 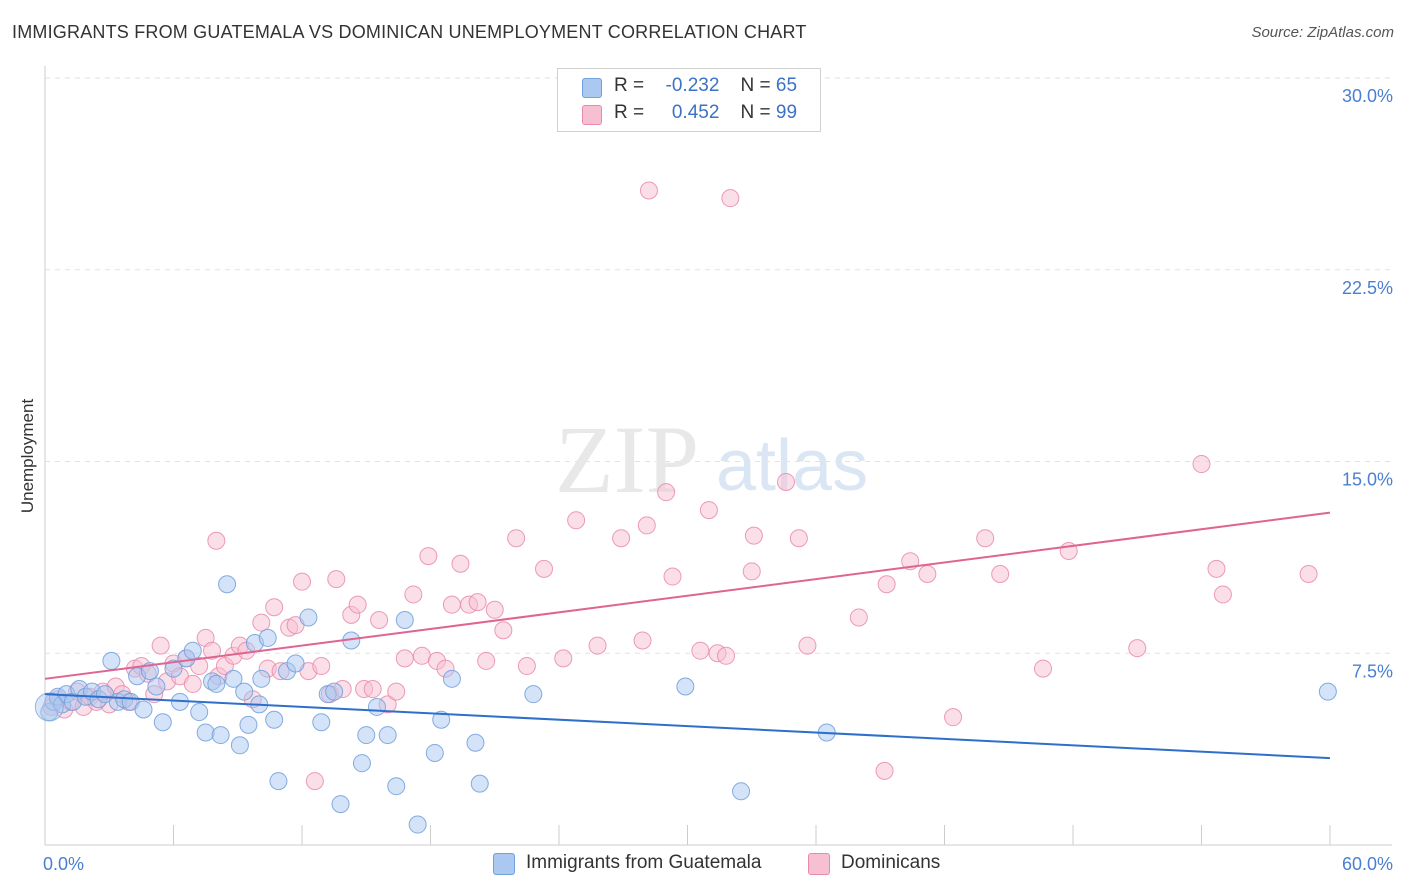 I want to click on legend-r-value: 0.452, so click(x=695, y=112).